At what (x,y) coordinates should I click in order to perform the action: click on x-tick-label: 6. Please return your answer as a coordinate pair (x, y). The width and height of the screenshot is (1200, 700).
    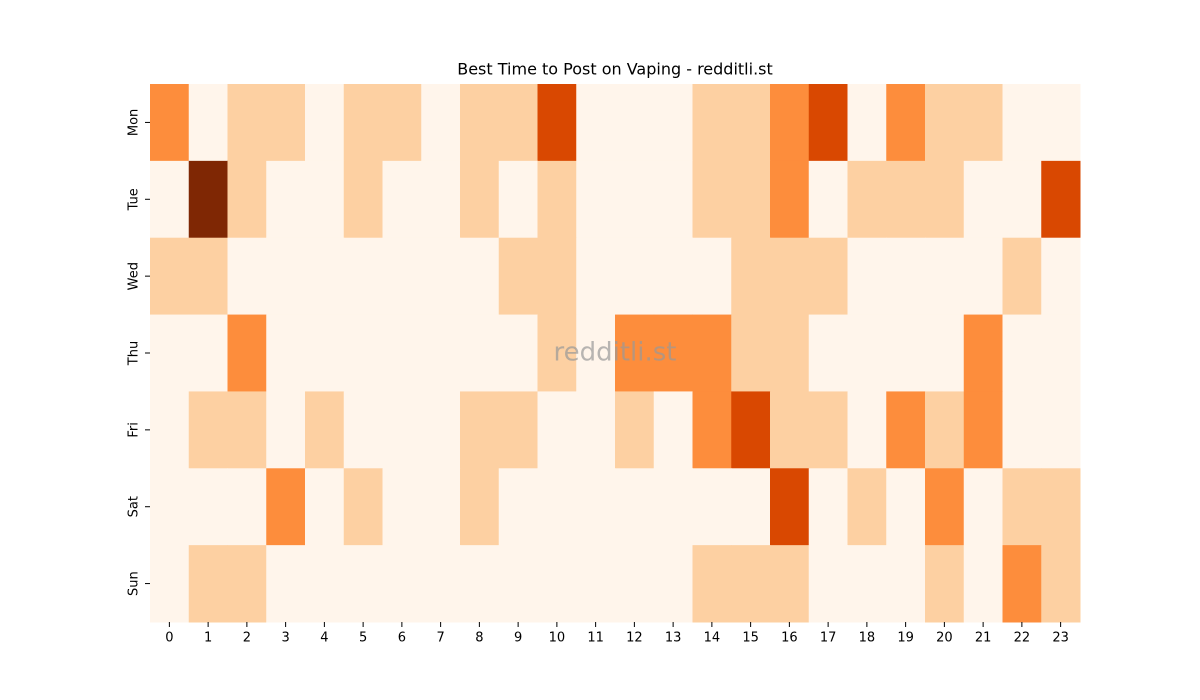
    Looking at the image, I should click on (402, 638).